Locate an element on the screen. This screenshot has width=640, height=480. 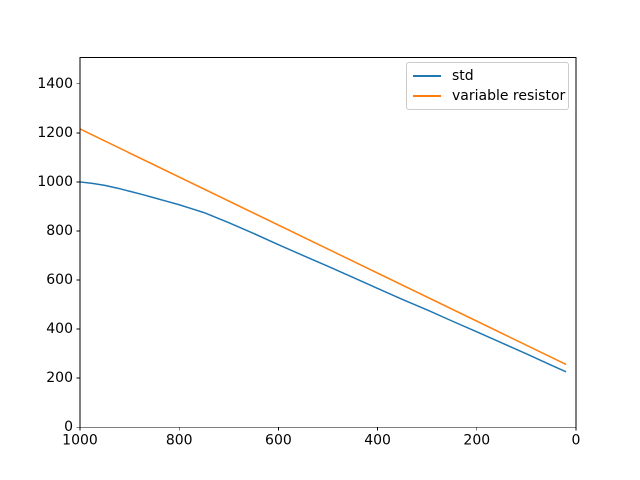
y-tick-label: 800 is located at coordinates (59, 231).